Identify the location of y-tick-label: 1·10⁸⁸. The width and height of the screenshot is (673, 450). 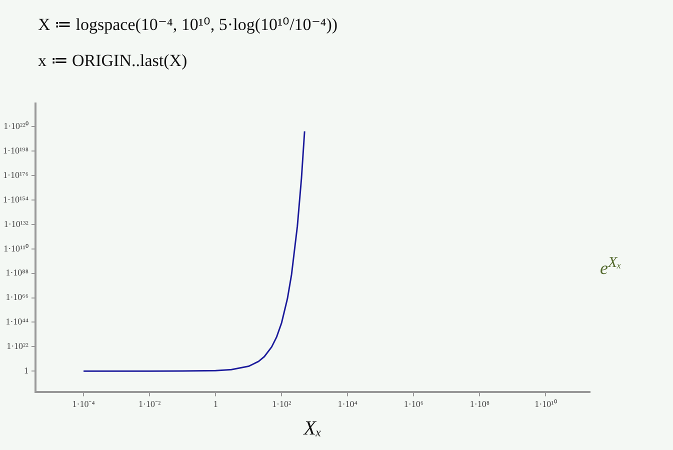
(17, 273).